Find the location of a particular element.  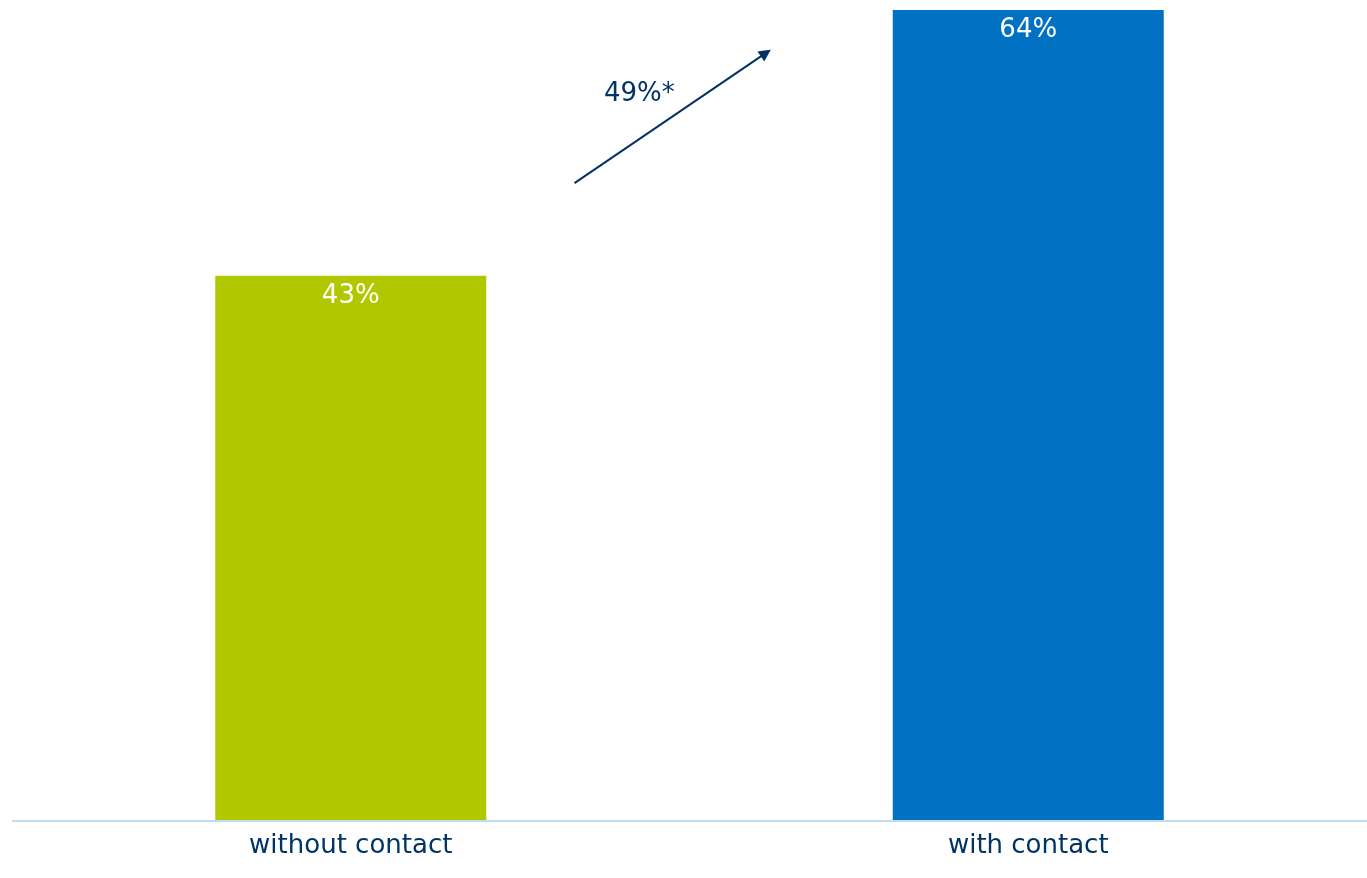

data-label: 43% is located at coordinates (350, 293).